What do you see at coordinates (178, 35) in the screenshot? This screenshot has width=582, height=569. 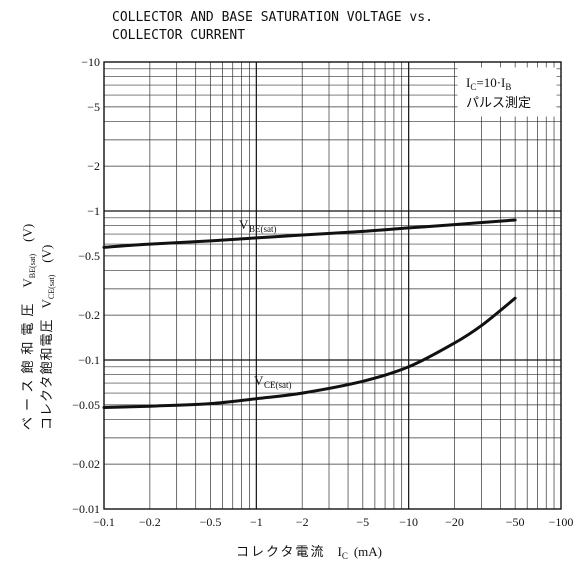 I see `chart-title-line-2: COLLECTOR CURRENT` at bounding box center [178, 35].